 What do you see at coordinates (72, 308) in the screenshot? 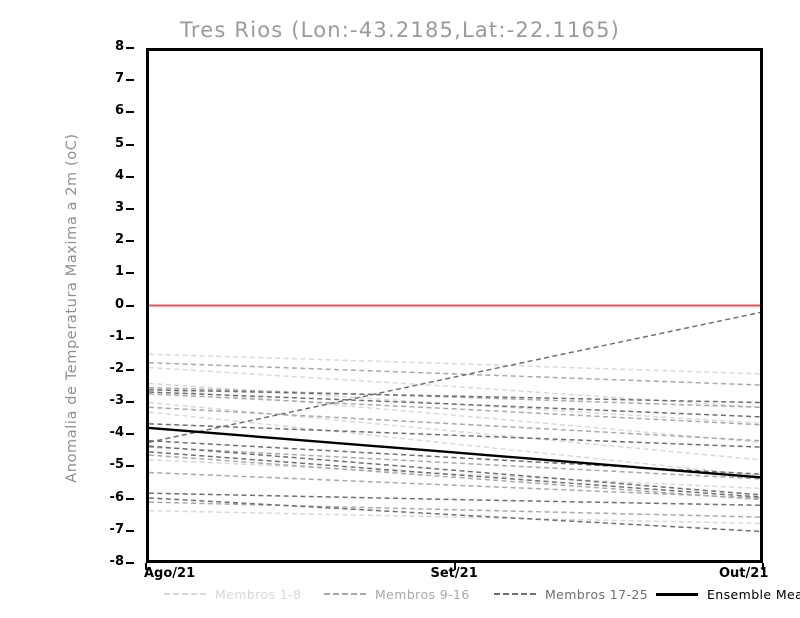
I see `y-axis-title: Anomalia de Temperatura Maxima a 2m (oC)` at bounding box center [72, 308].